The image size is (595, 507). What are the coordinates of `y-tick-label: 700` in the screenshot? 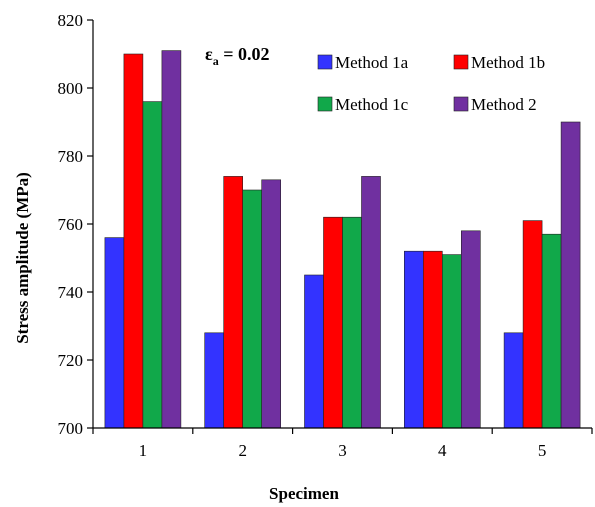 It's located at (71, 428).